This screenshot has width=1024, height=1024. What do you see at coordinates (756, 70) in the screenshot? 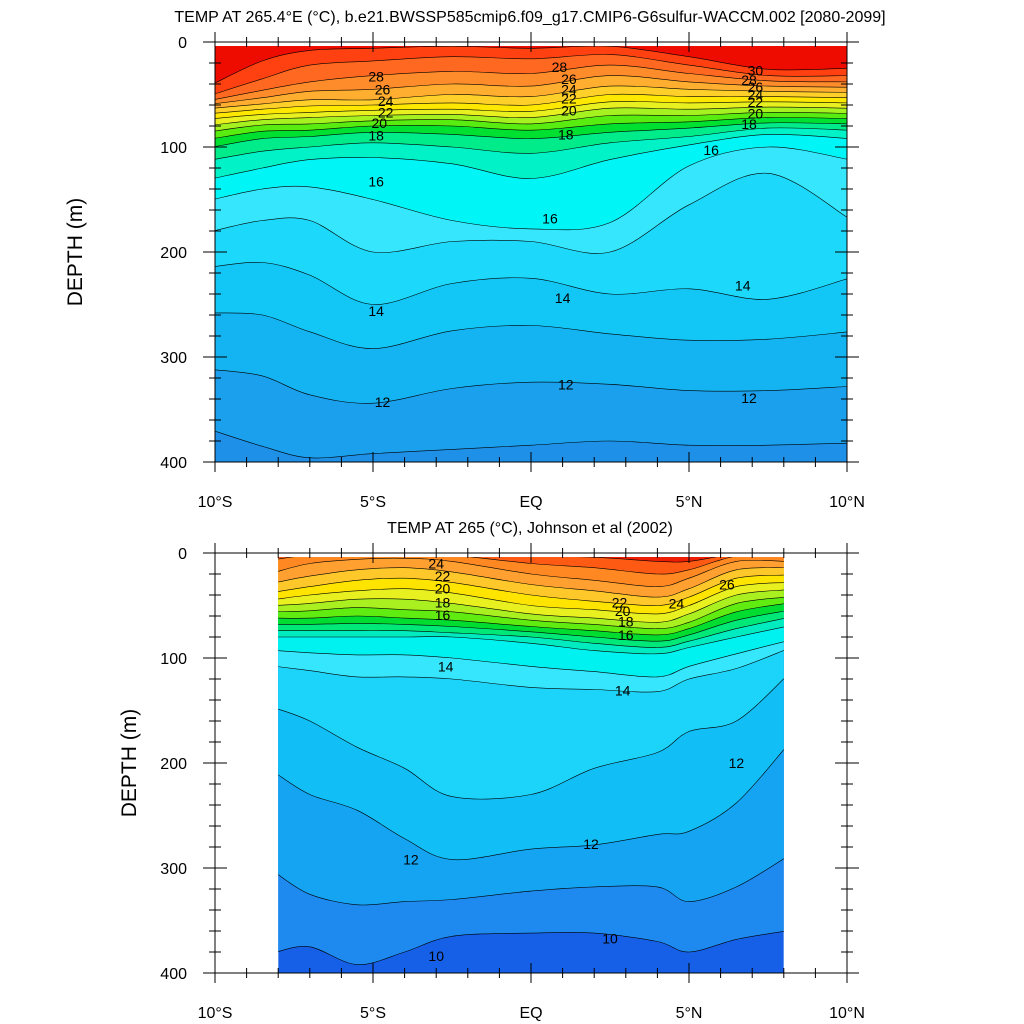
I see `contour-label: 30` at bounding box center [756, 70].